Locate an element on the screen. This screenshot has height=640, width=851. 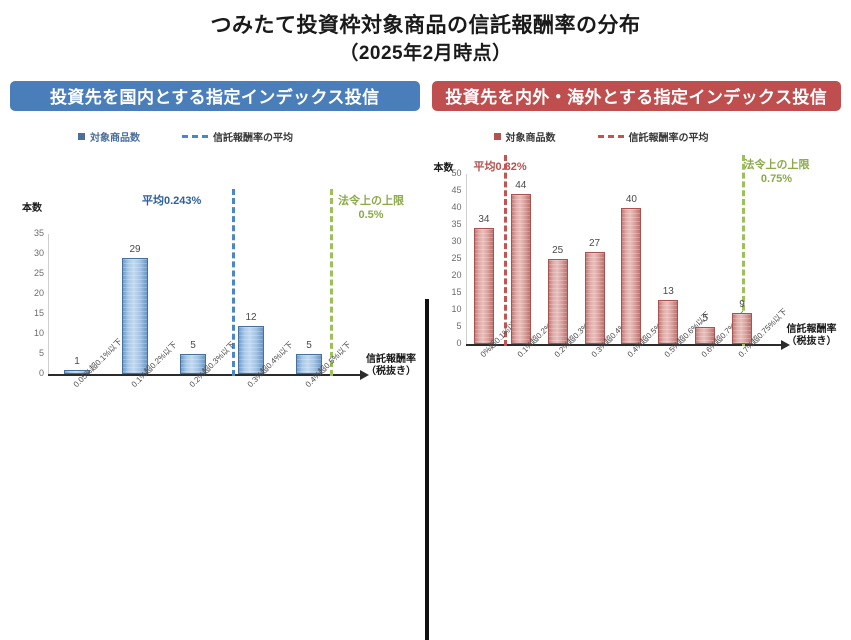
bar-value-label: 13 is located at coordinates (668, 291).